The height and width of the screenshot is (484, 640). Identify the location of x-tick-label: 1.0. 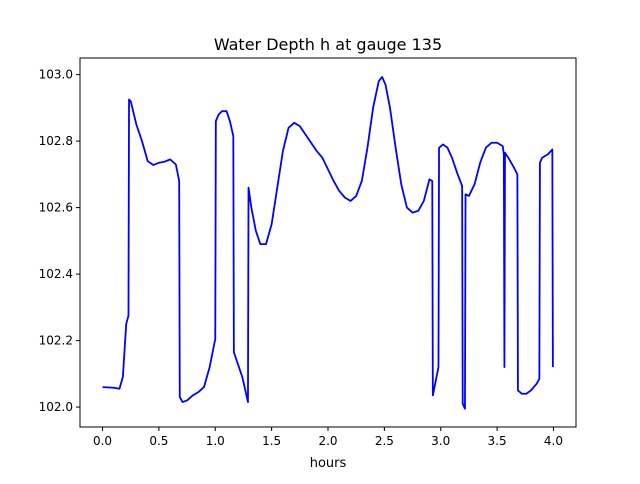
(215, 441).